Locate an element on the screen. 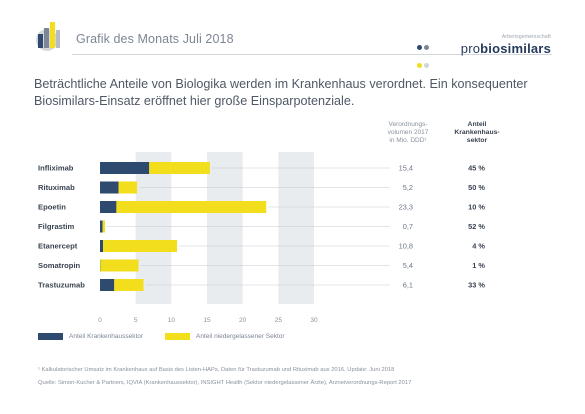 The image size is (585, 414). volume-header-line-2: volumen 2017 is located at coordinates (408, 133).